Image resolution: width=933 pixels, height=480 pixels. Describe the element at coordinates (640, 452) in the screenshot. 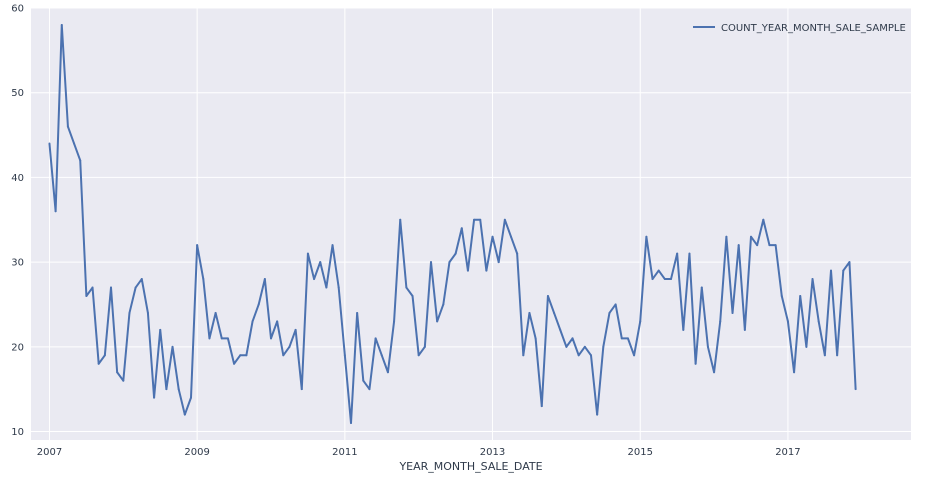

I see `x-tick-label: 2015` at that location.